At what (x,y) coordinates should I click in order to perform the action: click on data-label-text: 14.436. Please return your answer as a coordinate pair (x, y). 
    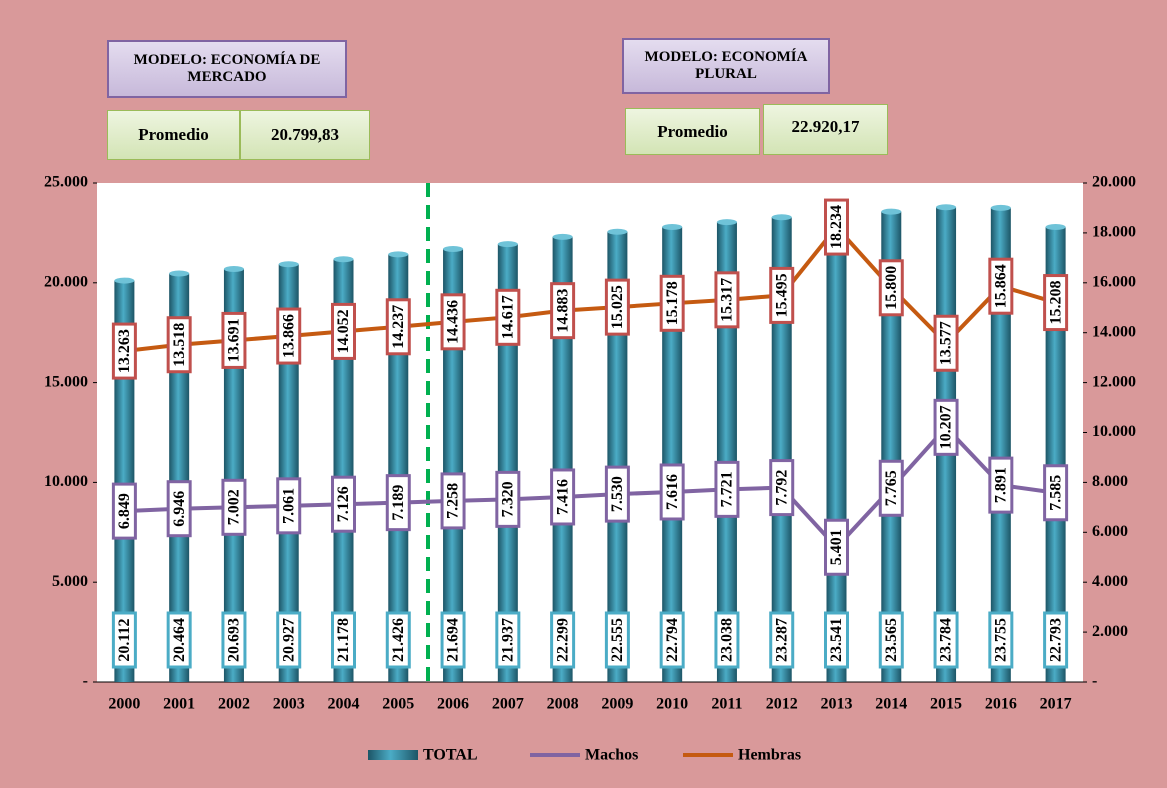
    Looking at the image, I should click on (453, 322).